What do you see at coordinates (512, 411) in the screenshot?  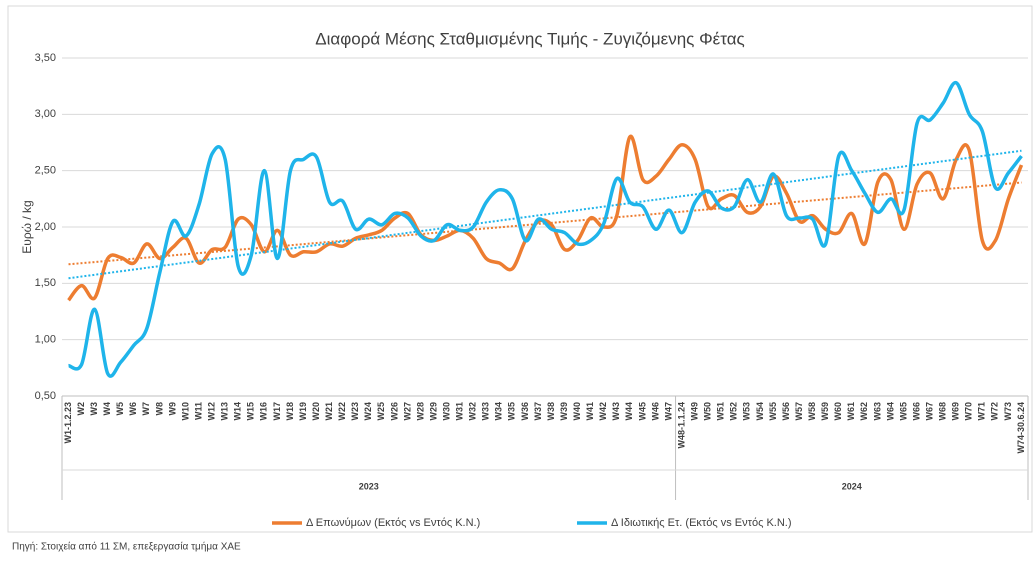 I see `x-tick-label: W35` at bounding box center [512, 411].